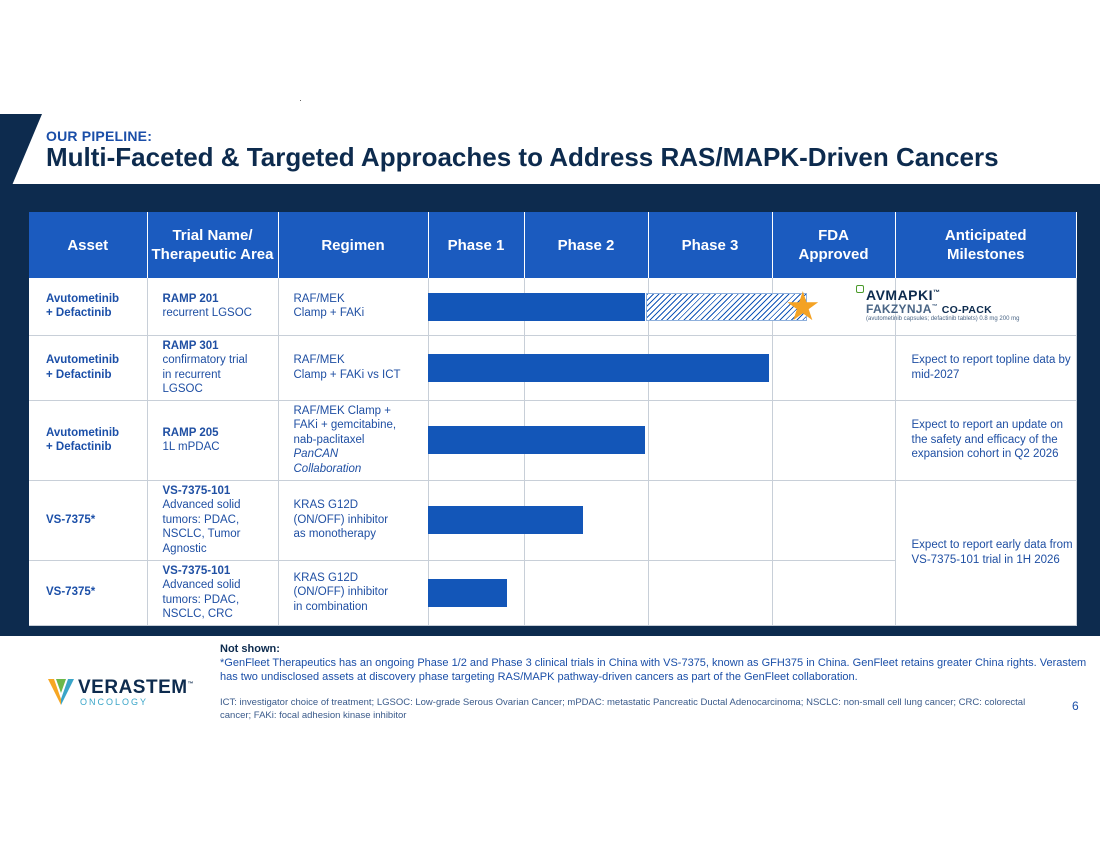 This screenshot has width=1100, height=849. What do you see at coordinates (476, 245) in the screenshot?
I see `col-header-phase1: Phase 1` at bounding box center [476, 245].